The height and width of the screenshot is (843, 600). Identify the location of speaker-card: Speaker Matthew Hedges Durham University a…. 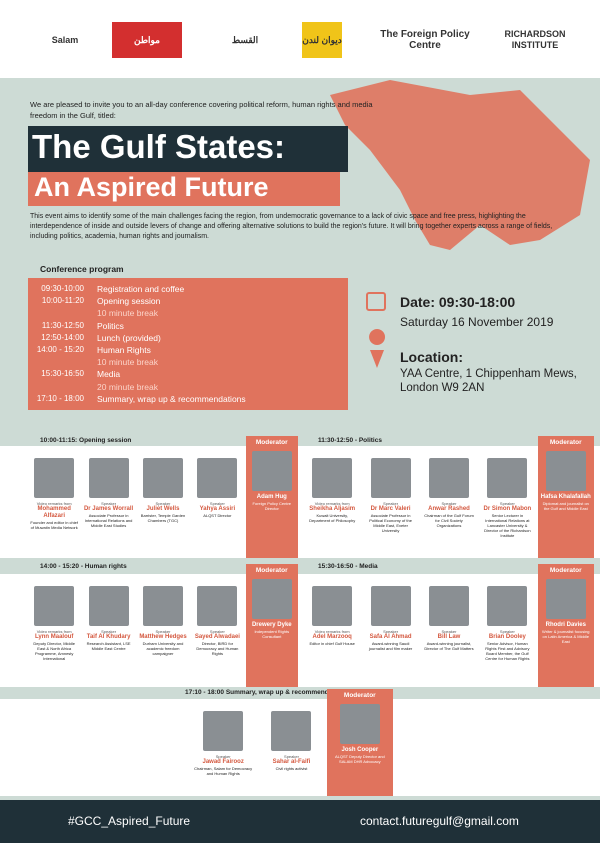
(163, 630).